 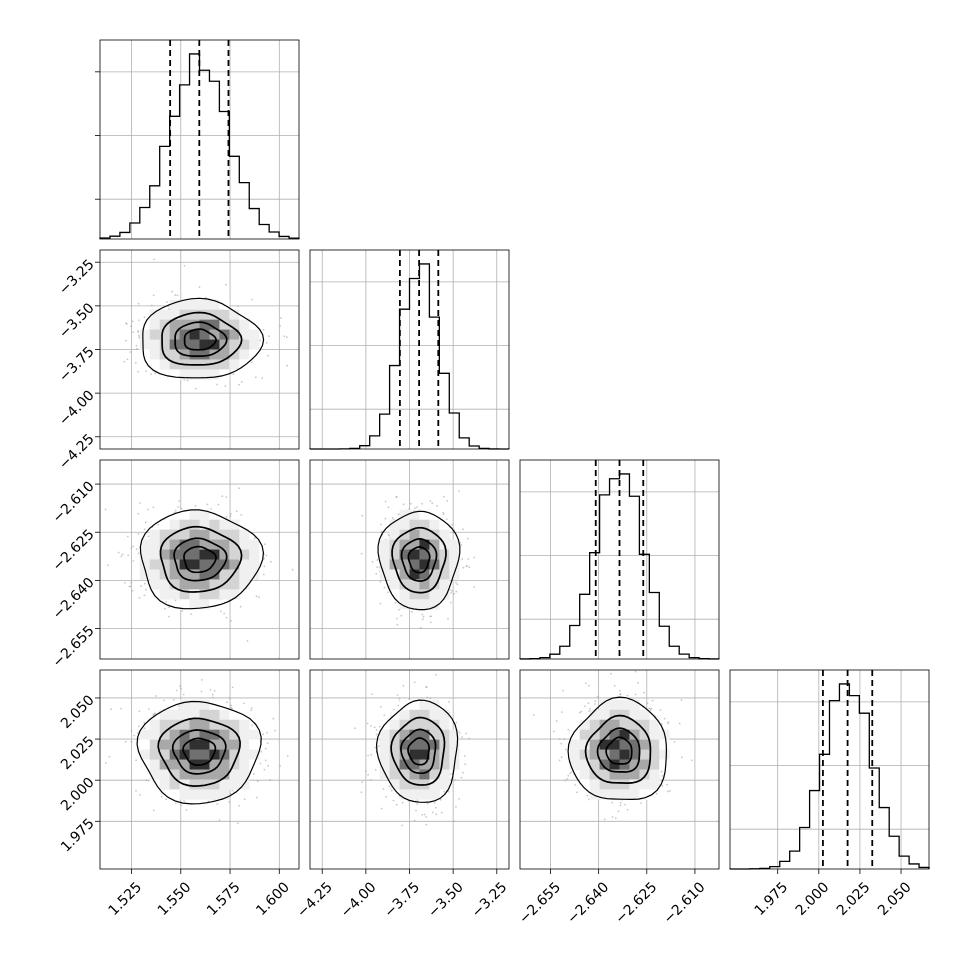 I want to click on contour-line, so click(x=619, y=750).